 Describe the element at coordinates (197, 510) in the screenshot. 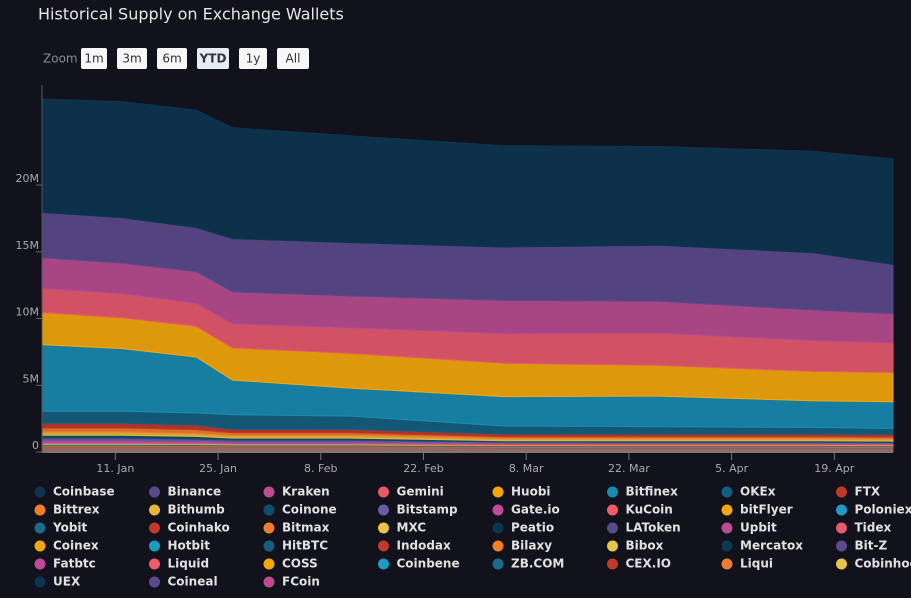

I see `legend-label: Bithumb` at that location.